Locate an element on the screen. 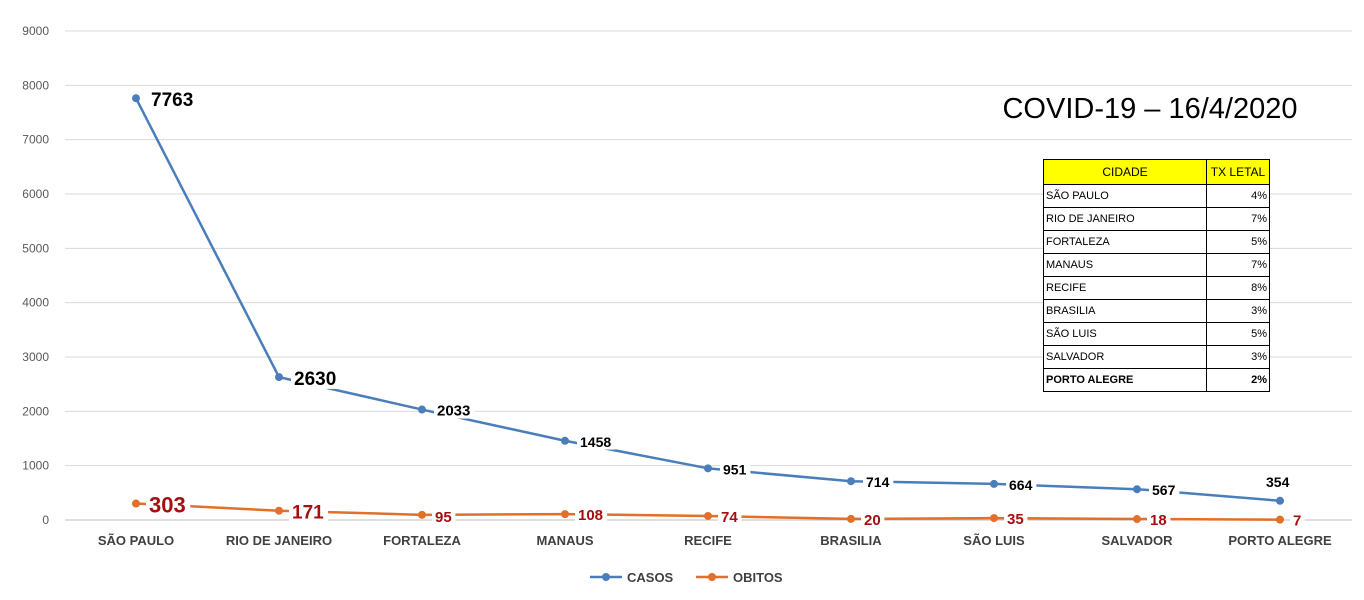 The height and width of the screenshot is (600, 1364). table-row: SÃO LUIS 5% is located at coordinates (1156, 334).